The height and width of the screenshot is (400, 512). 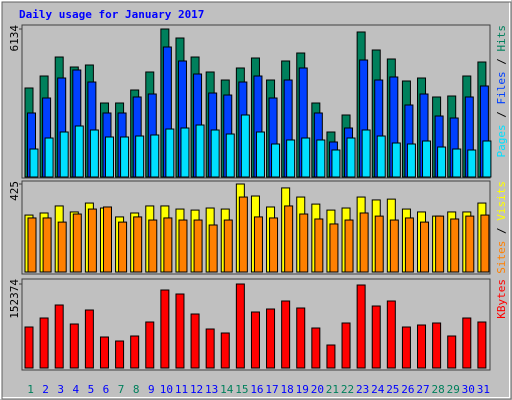 What do you see at coordinates (317, 389) in the screenshot?
I see `x-tick-label: 20` at bounding box center [317, 389].